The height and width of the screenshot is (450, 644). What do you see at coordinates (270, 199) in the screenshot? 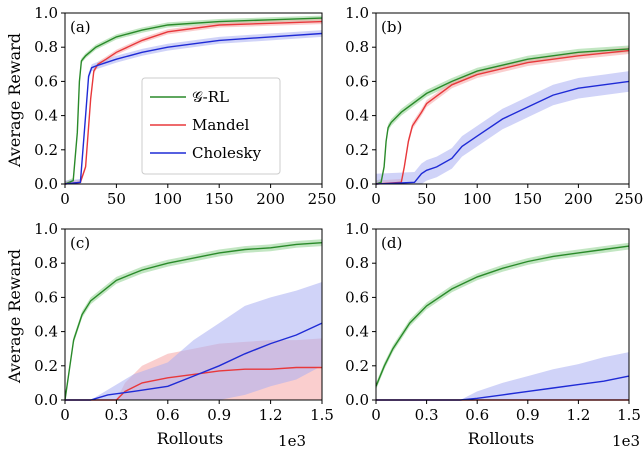
I see `x-tick-label-a-4: 200` at bounding box center [270, 199].